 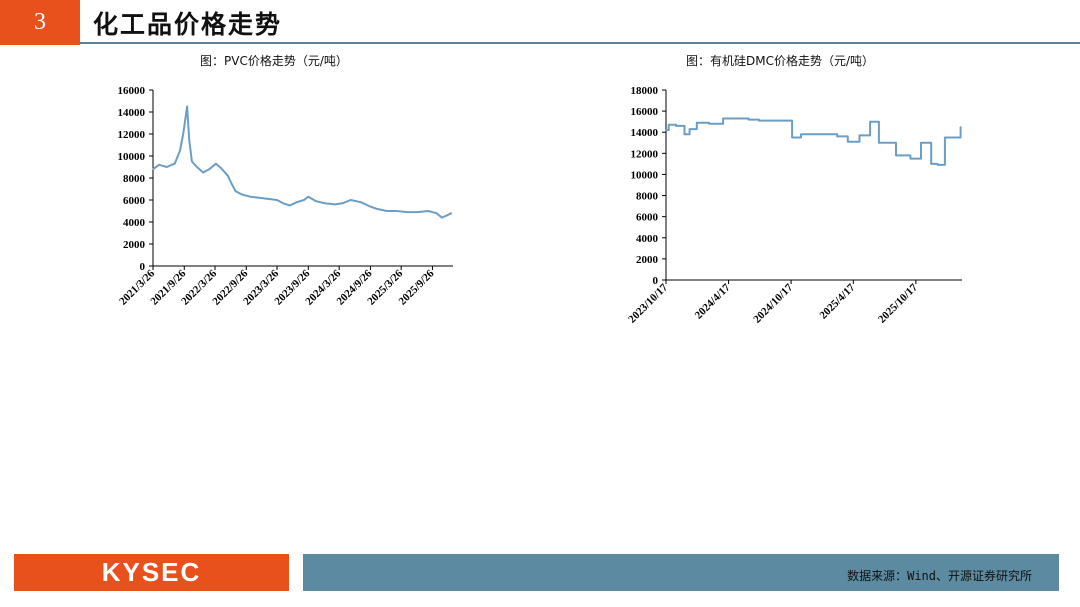 What do you see at coordinates (648, 303) in the screenshot?
I see `dmc-x-tick-label: 2023/10/17` at bounding box center [648, 303].